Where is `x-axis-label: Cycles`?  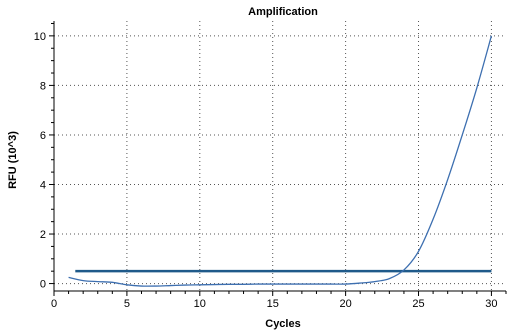 x-axis-label: Cycles is located at coordinates (282, 324).